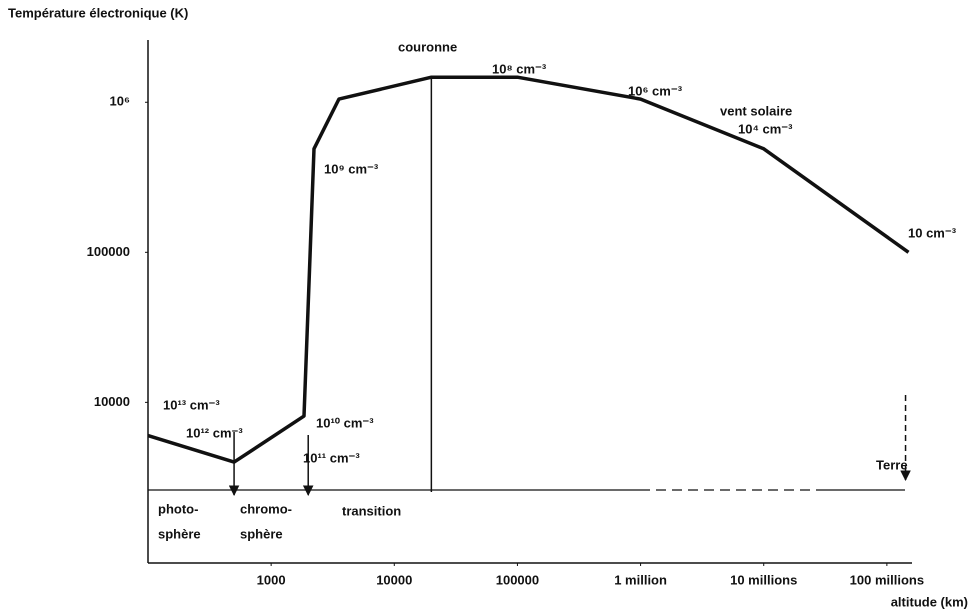 This screenshot has height=613, width=978. Describe the element at coordinates (214, 432) in the screenshot. I see `density-label: 10¹² cm⁻³` at that location.